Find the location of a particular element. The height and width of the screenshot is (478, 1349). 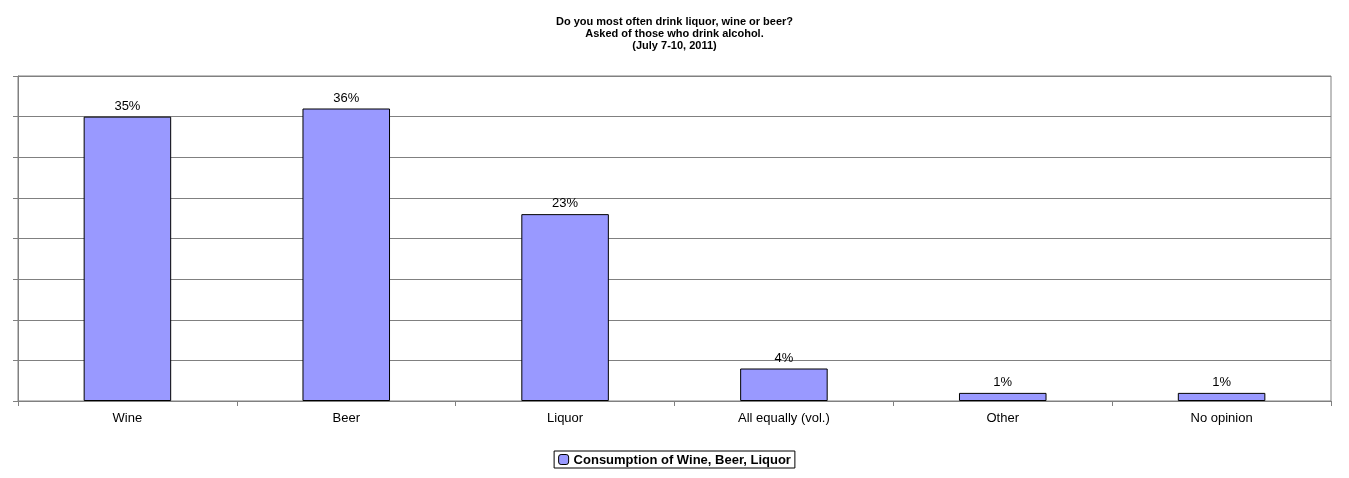

x-tick-label: Wine is located at coordinates (127, 417).